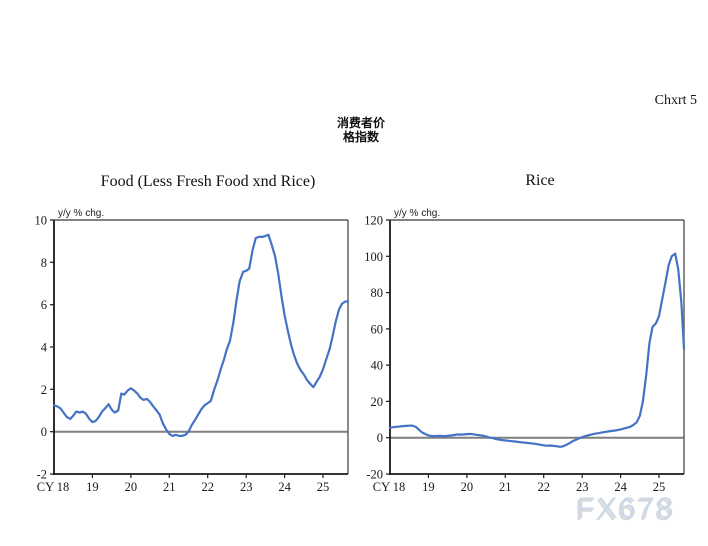 This screenshot has height=546, width=708. I want to click on rice-chart-title: Rice, so click(540, 180).